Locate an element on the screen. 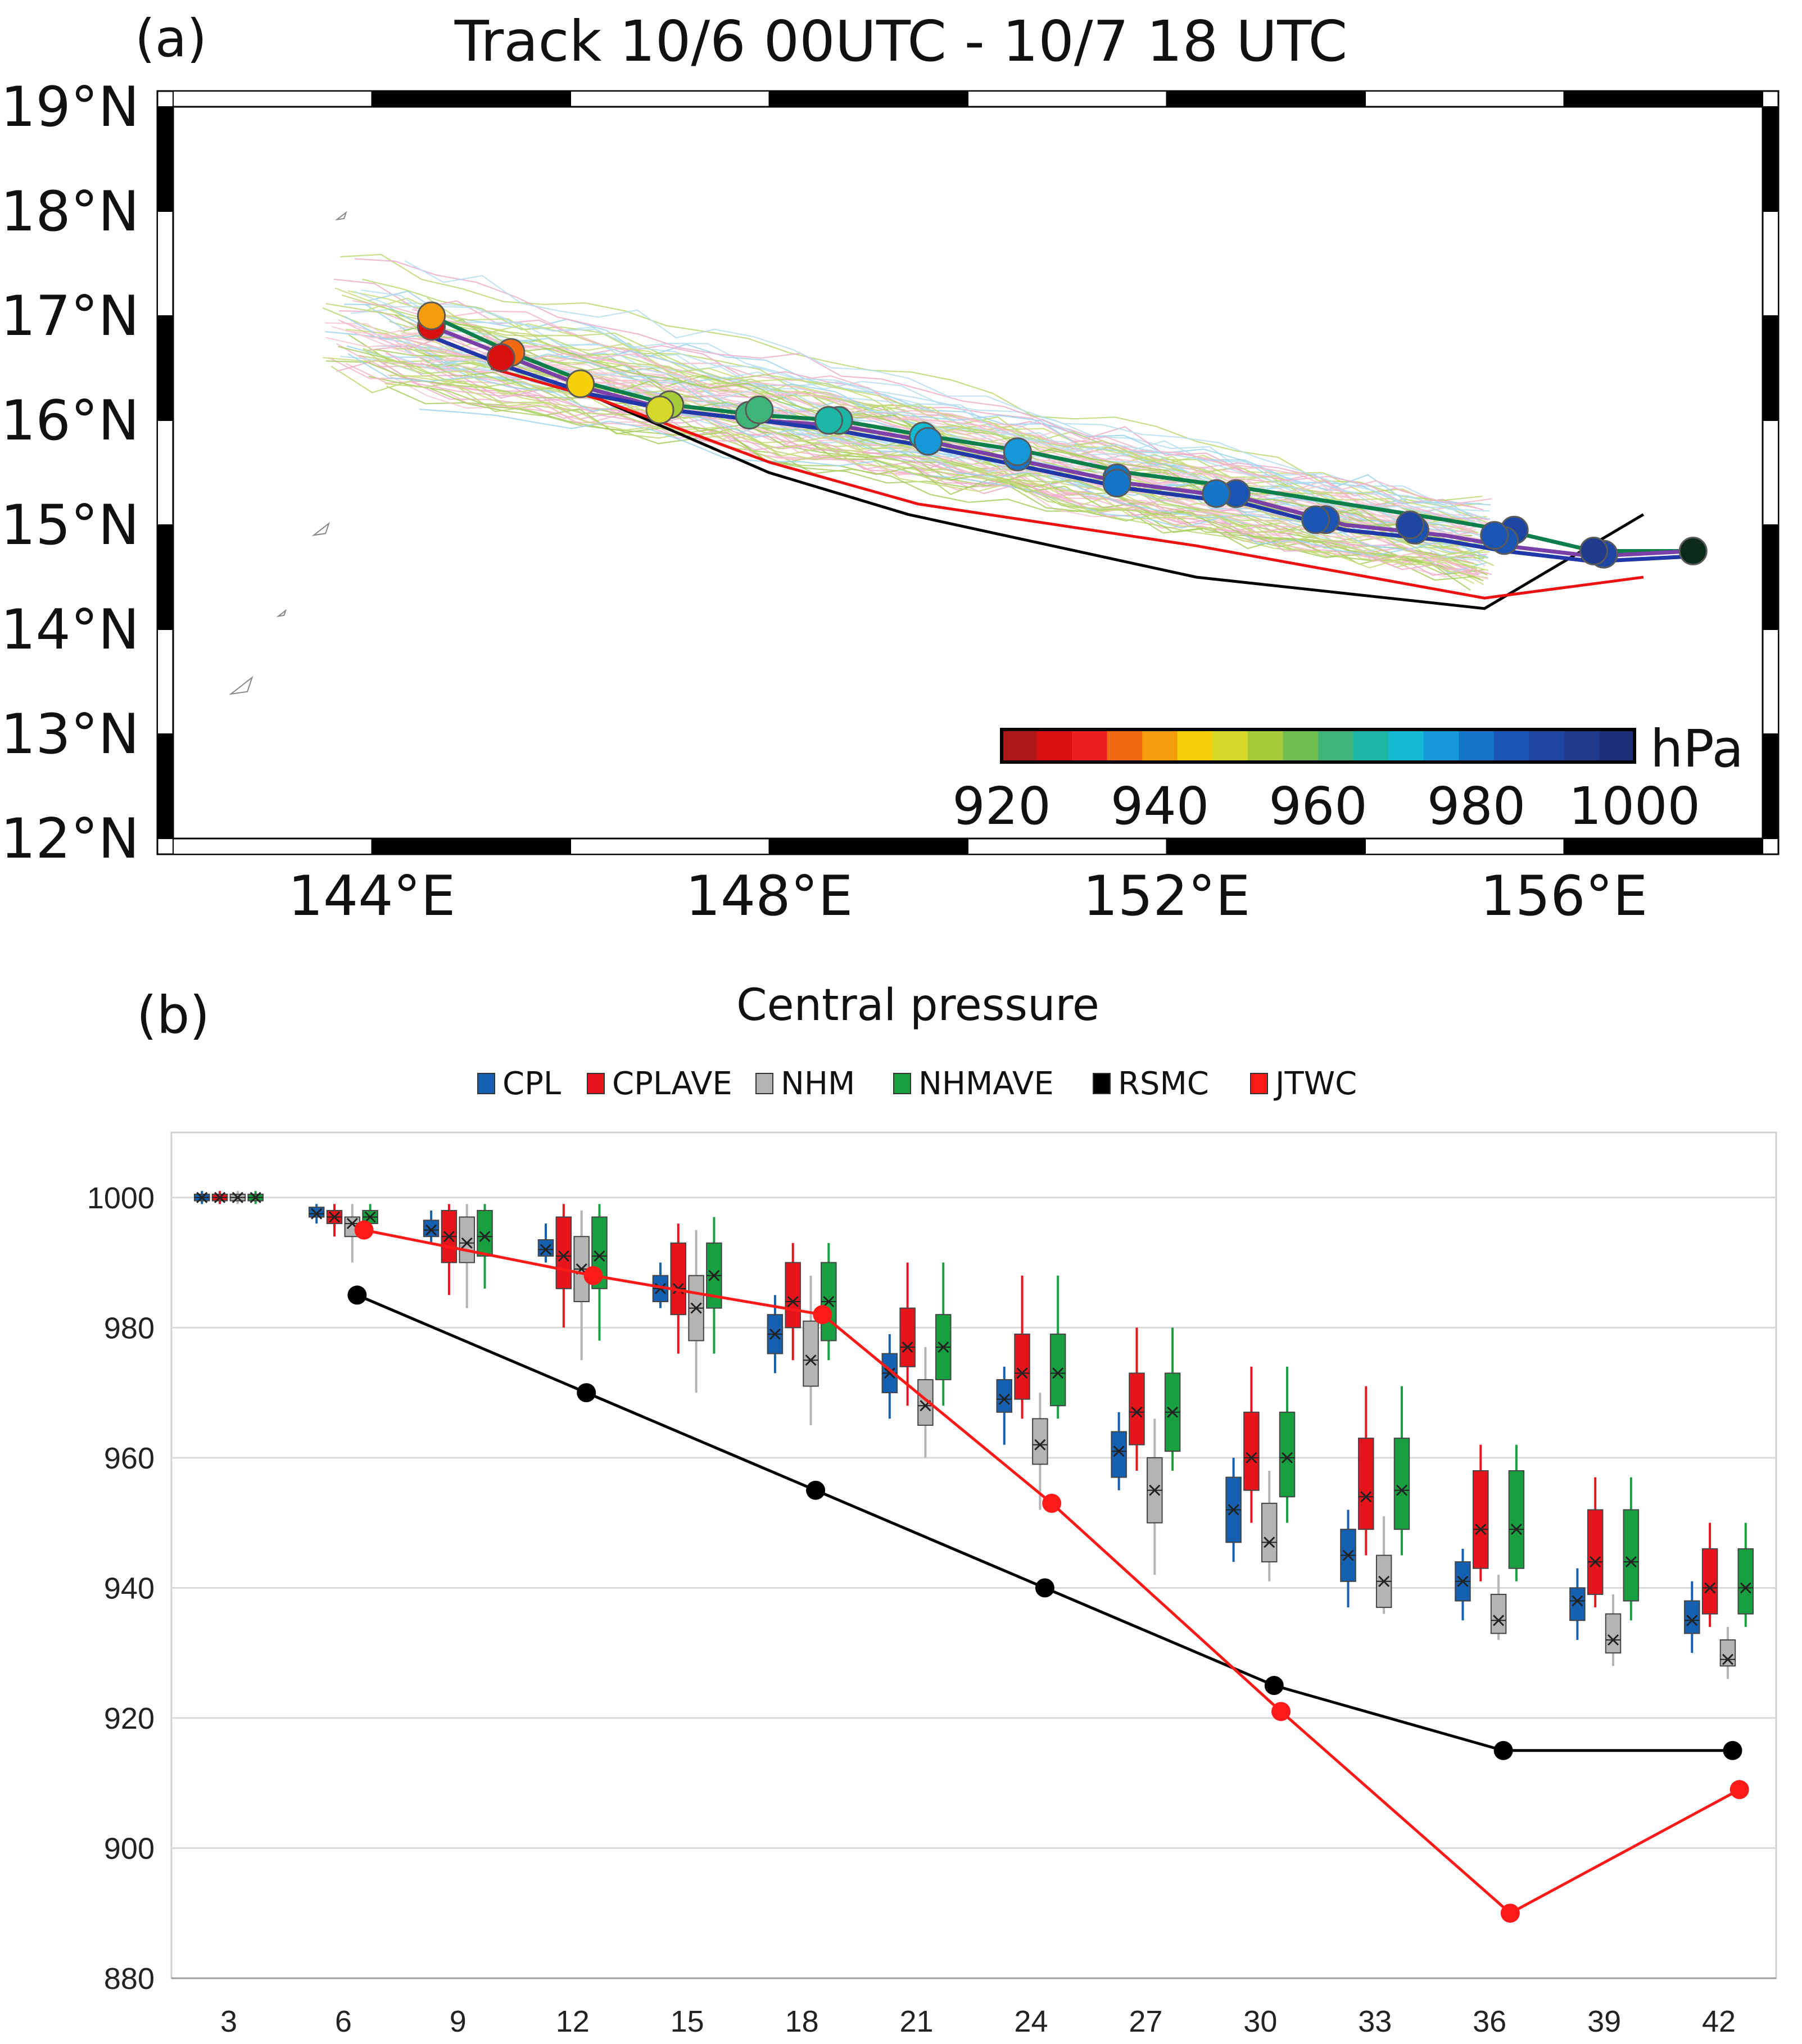 The width and height of the screenshot is (1802, 2044). y-tick-label: 920 is located at coordinates (129, 1718).